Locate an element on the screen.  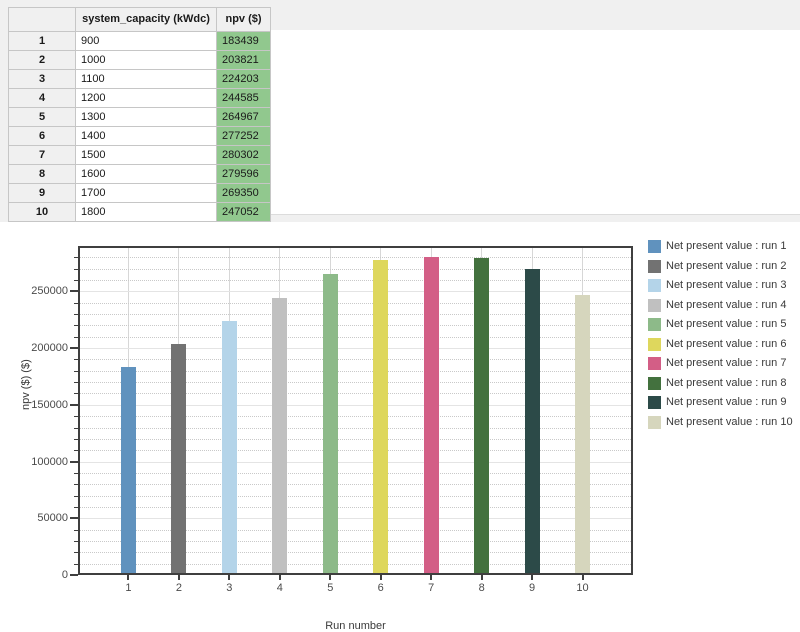
y-tick-label: 50000 is located at coordinates (52, 518).